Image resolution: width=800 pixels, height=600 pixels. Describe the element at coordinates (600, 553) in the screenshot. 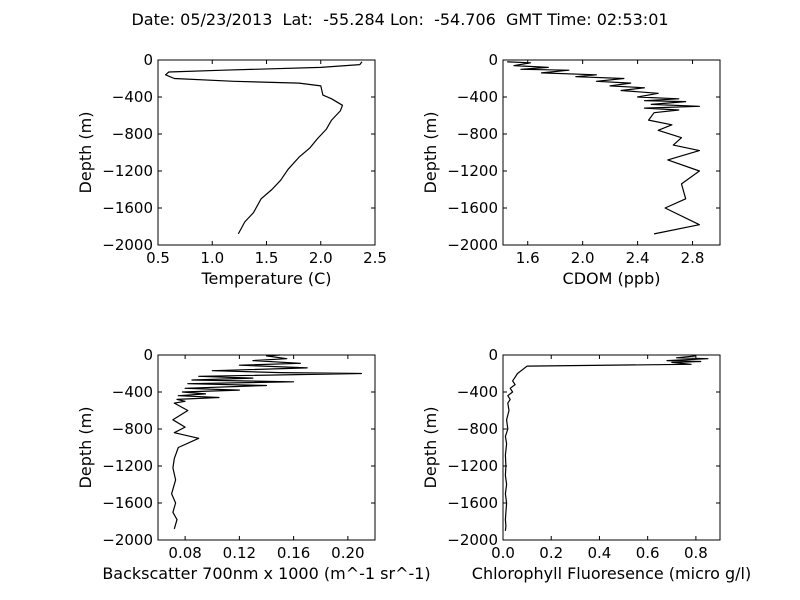

I see `x-tick-label: 0.4` at that location.